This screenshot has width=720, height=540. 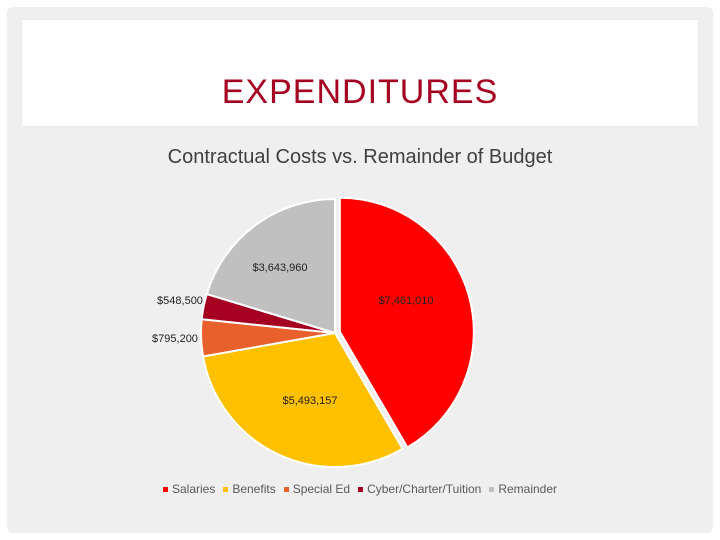 I want to click on legend-item-salaries: Salaries, so click(x=189, y=489).